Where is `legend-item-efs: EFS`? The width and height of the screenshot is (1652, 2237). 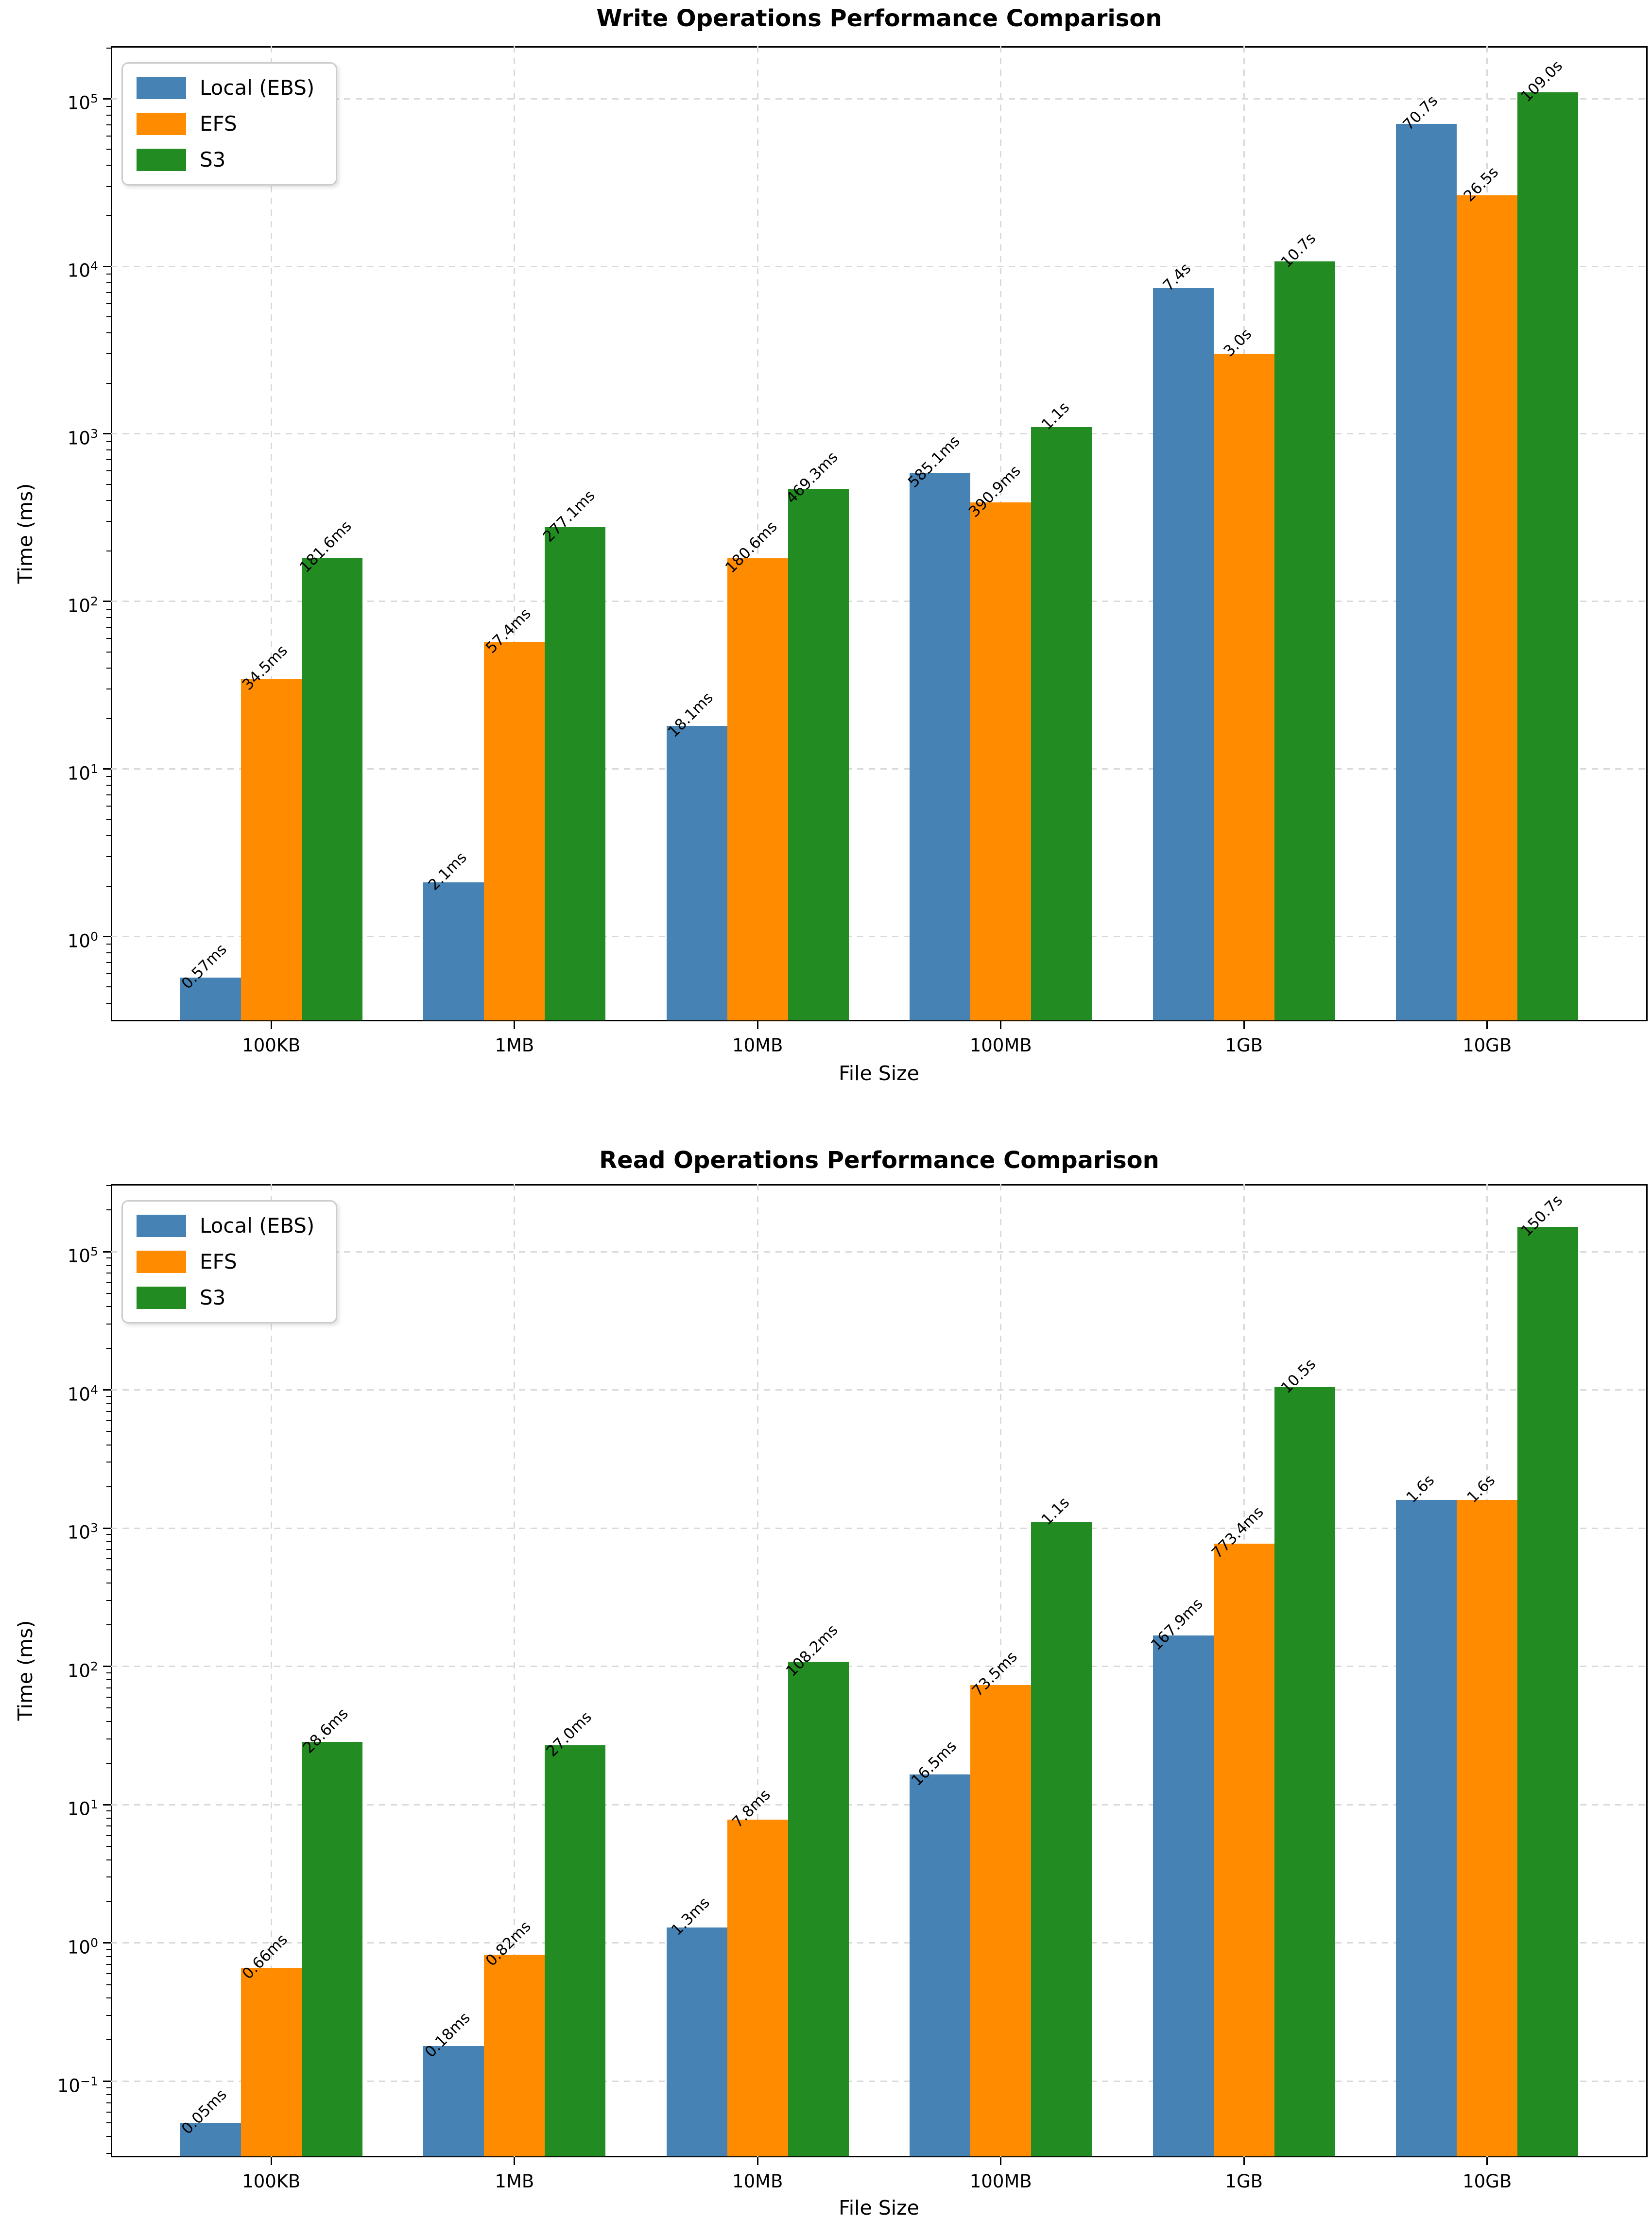
legend-item-efs: EFS is located at coordinates (226, 124).